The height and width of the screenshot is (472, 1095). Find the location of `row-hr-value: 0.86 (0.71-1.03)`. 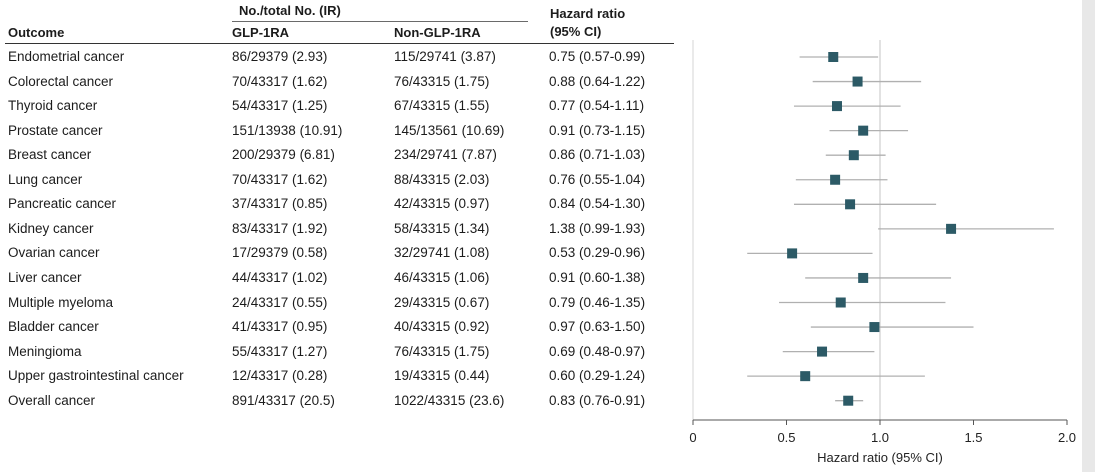

row-hr-value: 0.86 (0.71-1.03) is located at coordinates (597, 155).